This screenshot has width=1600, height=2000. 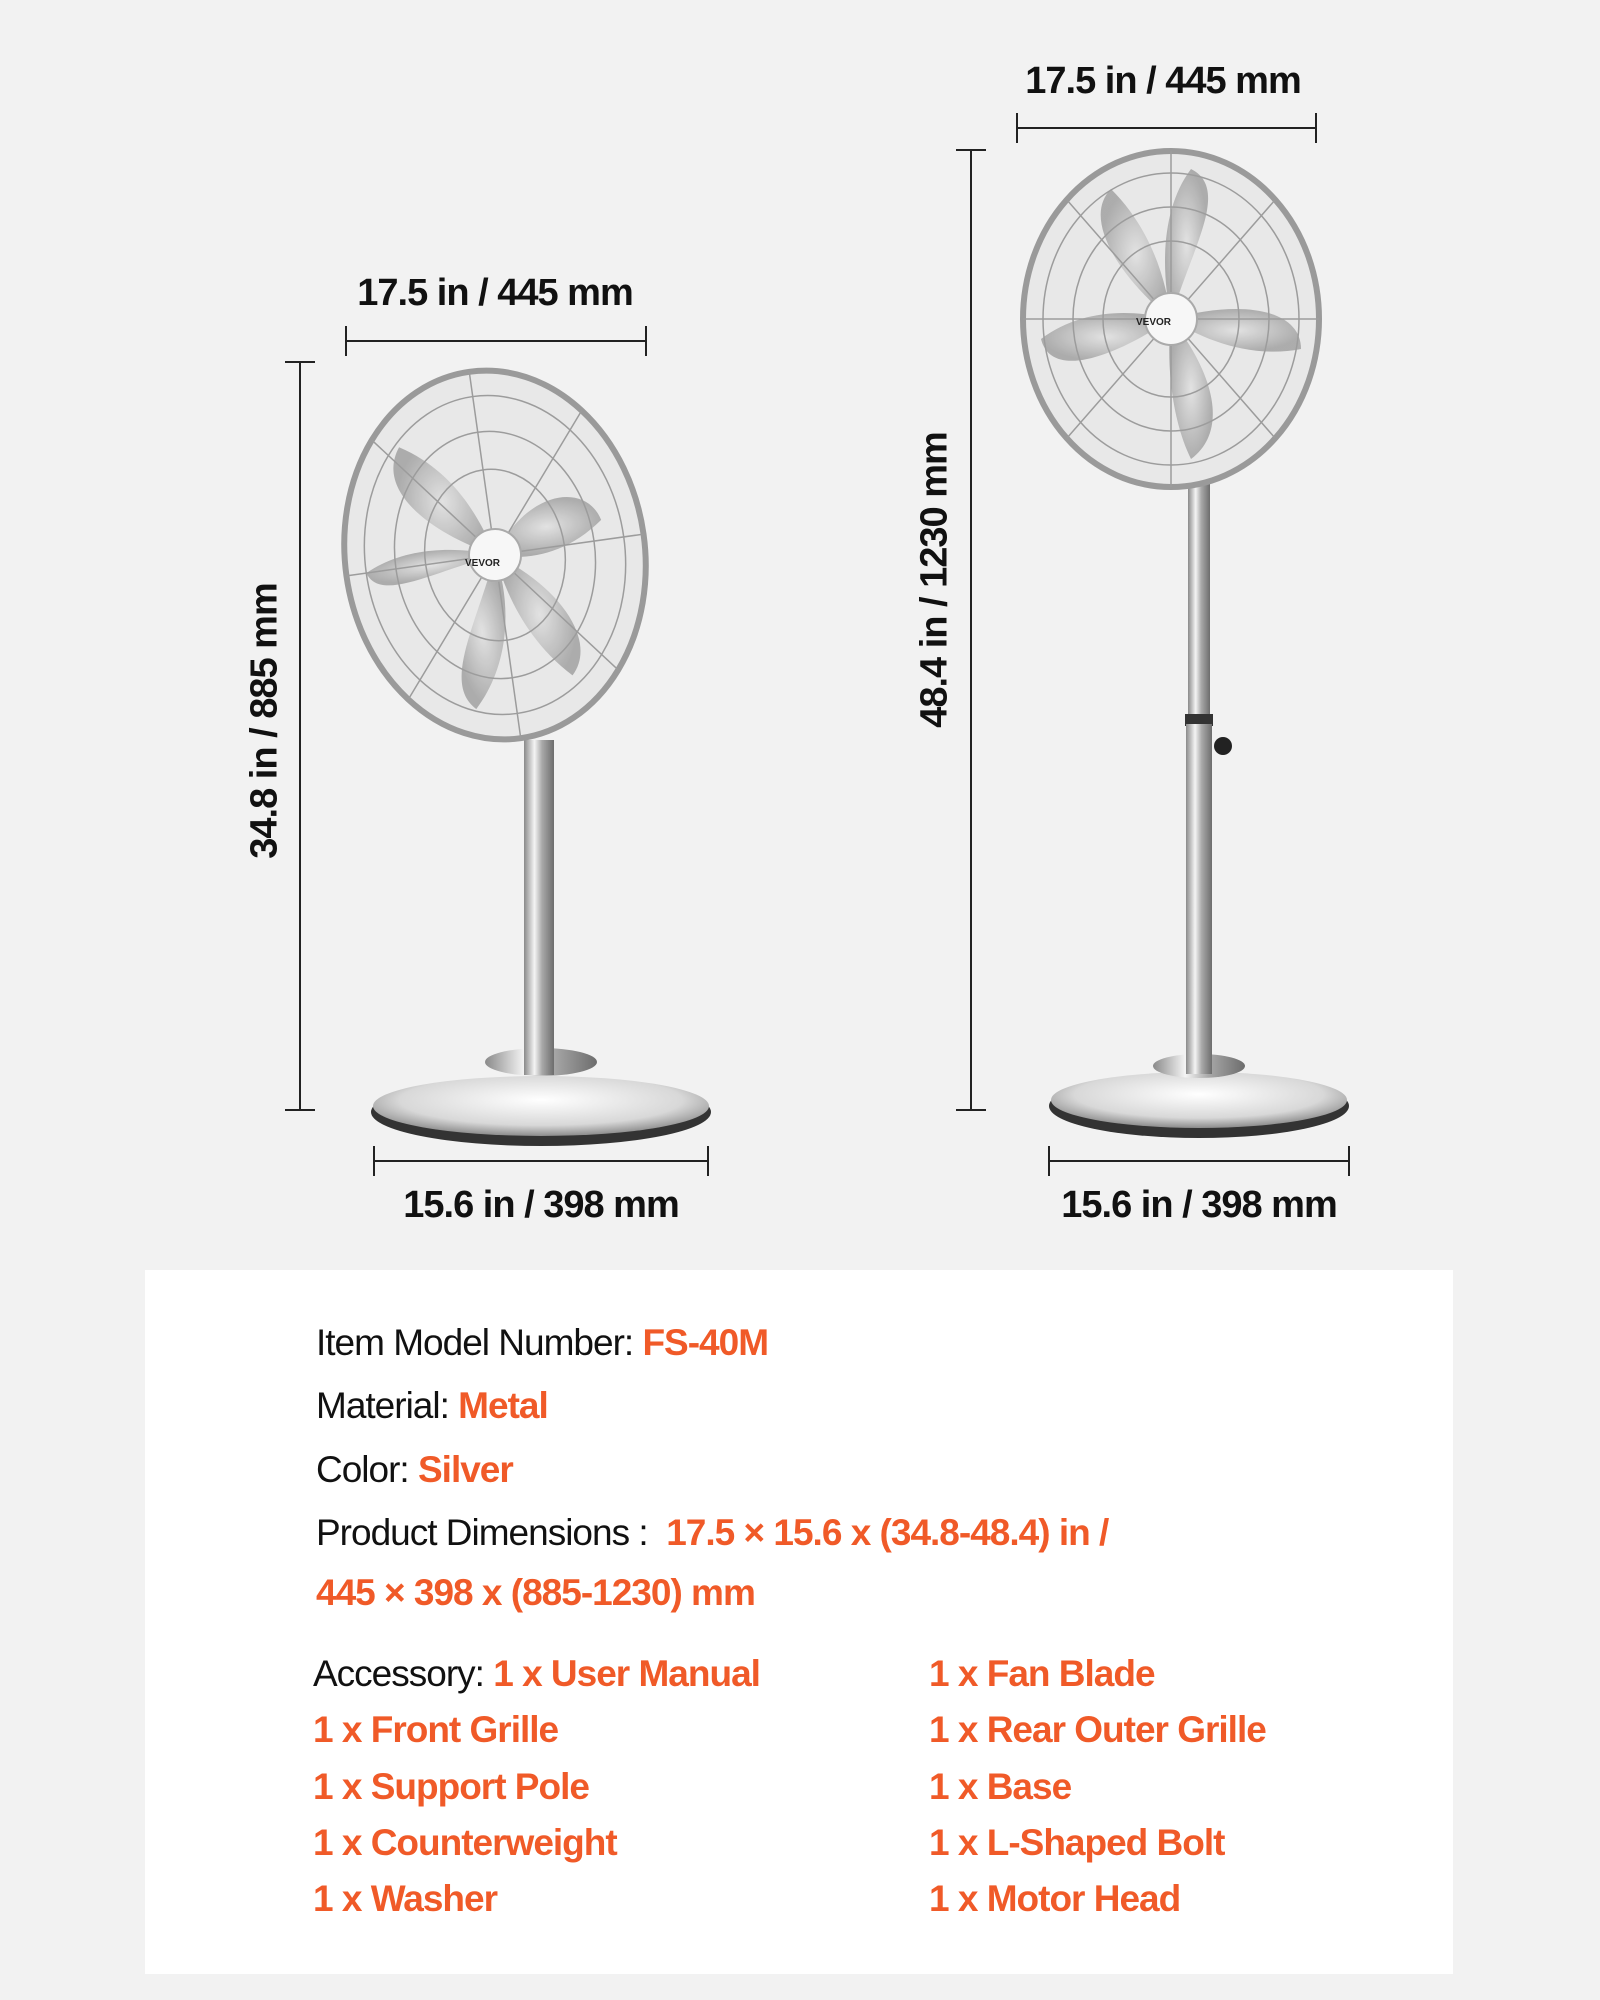 I want to click on color-row: Color: Silver, so click(x=415, y=1470).